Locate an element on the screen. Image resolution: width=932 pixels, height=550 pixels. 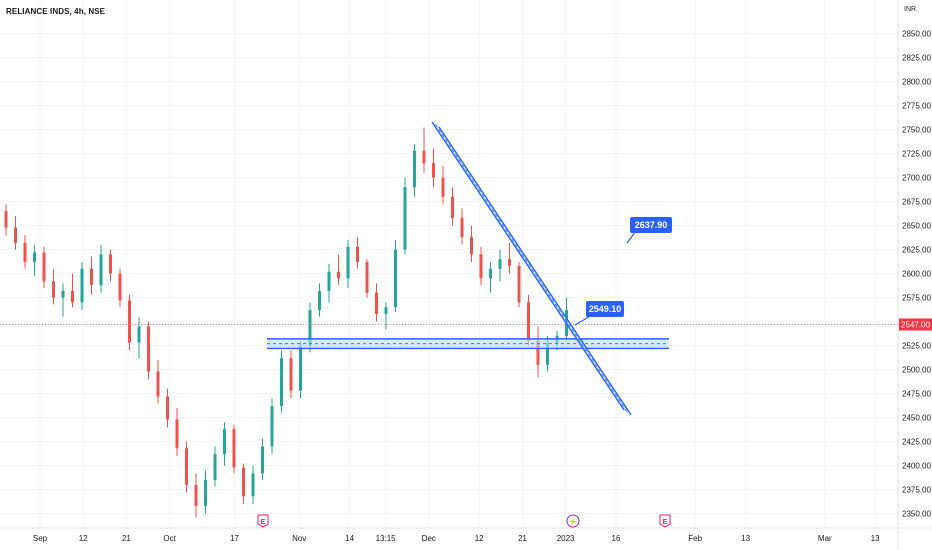
descending-channel-lower is located at coordinates (535, 271).